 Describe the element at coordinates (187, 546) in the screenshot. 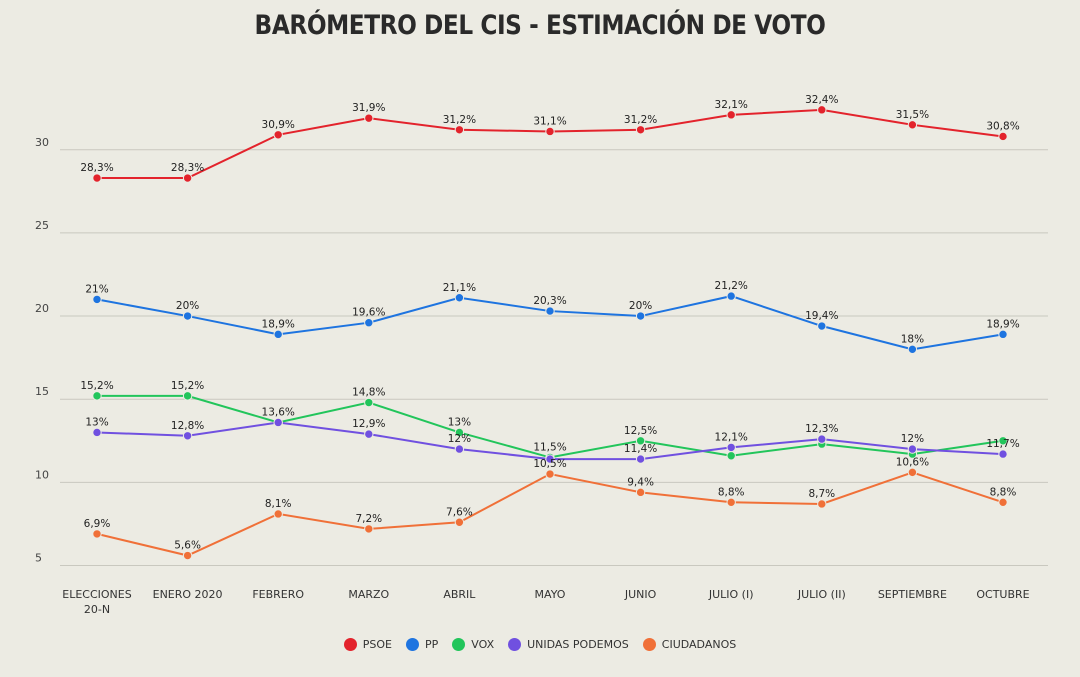

I see `data-label: 5,6%` at that location.